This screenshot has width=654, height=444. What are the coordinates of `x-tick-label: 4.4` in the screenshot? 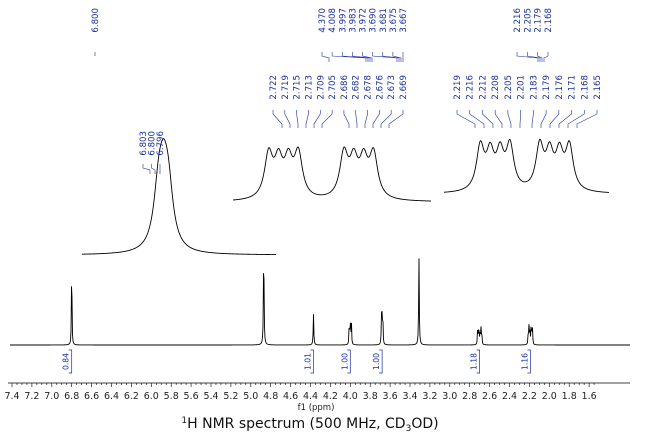 It's located at (310, 396).